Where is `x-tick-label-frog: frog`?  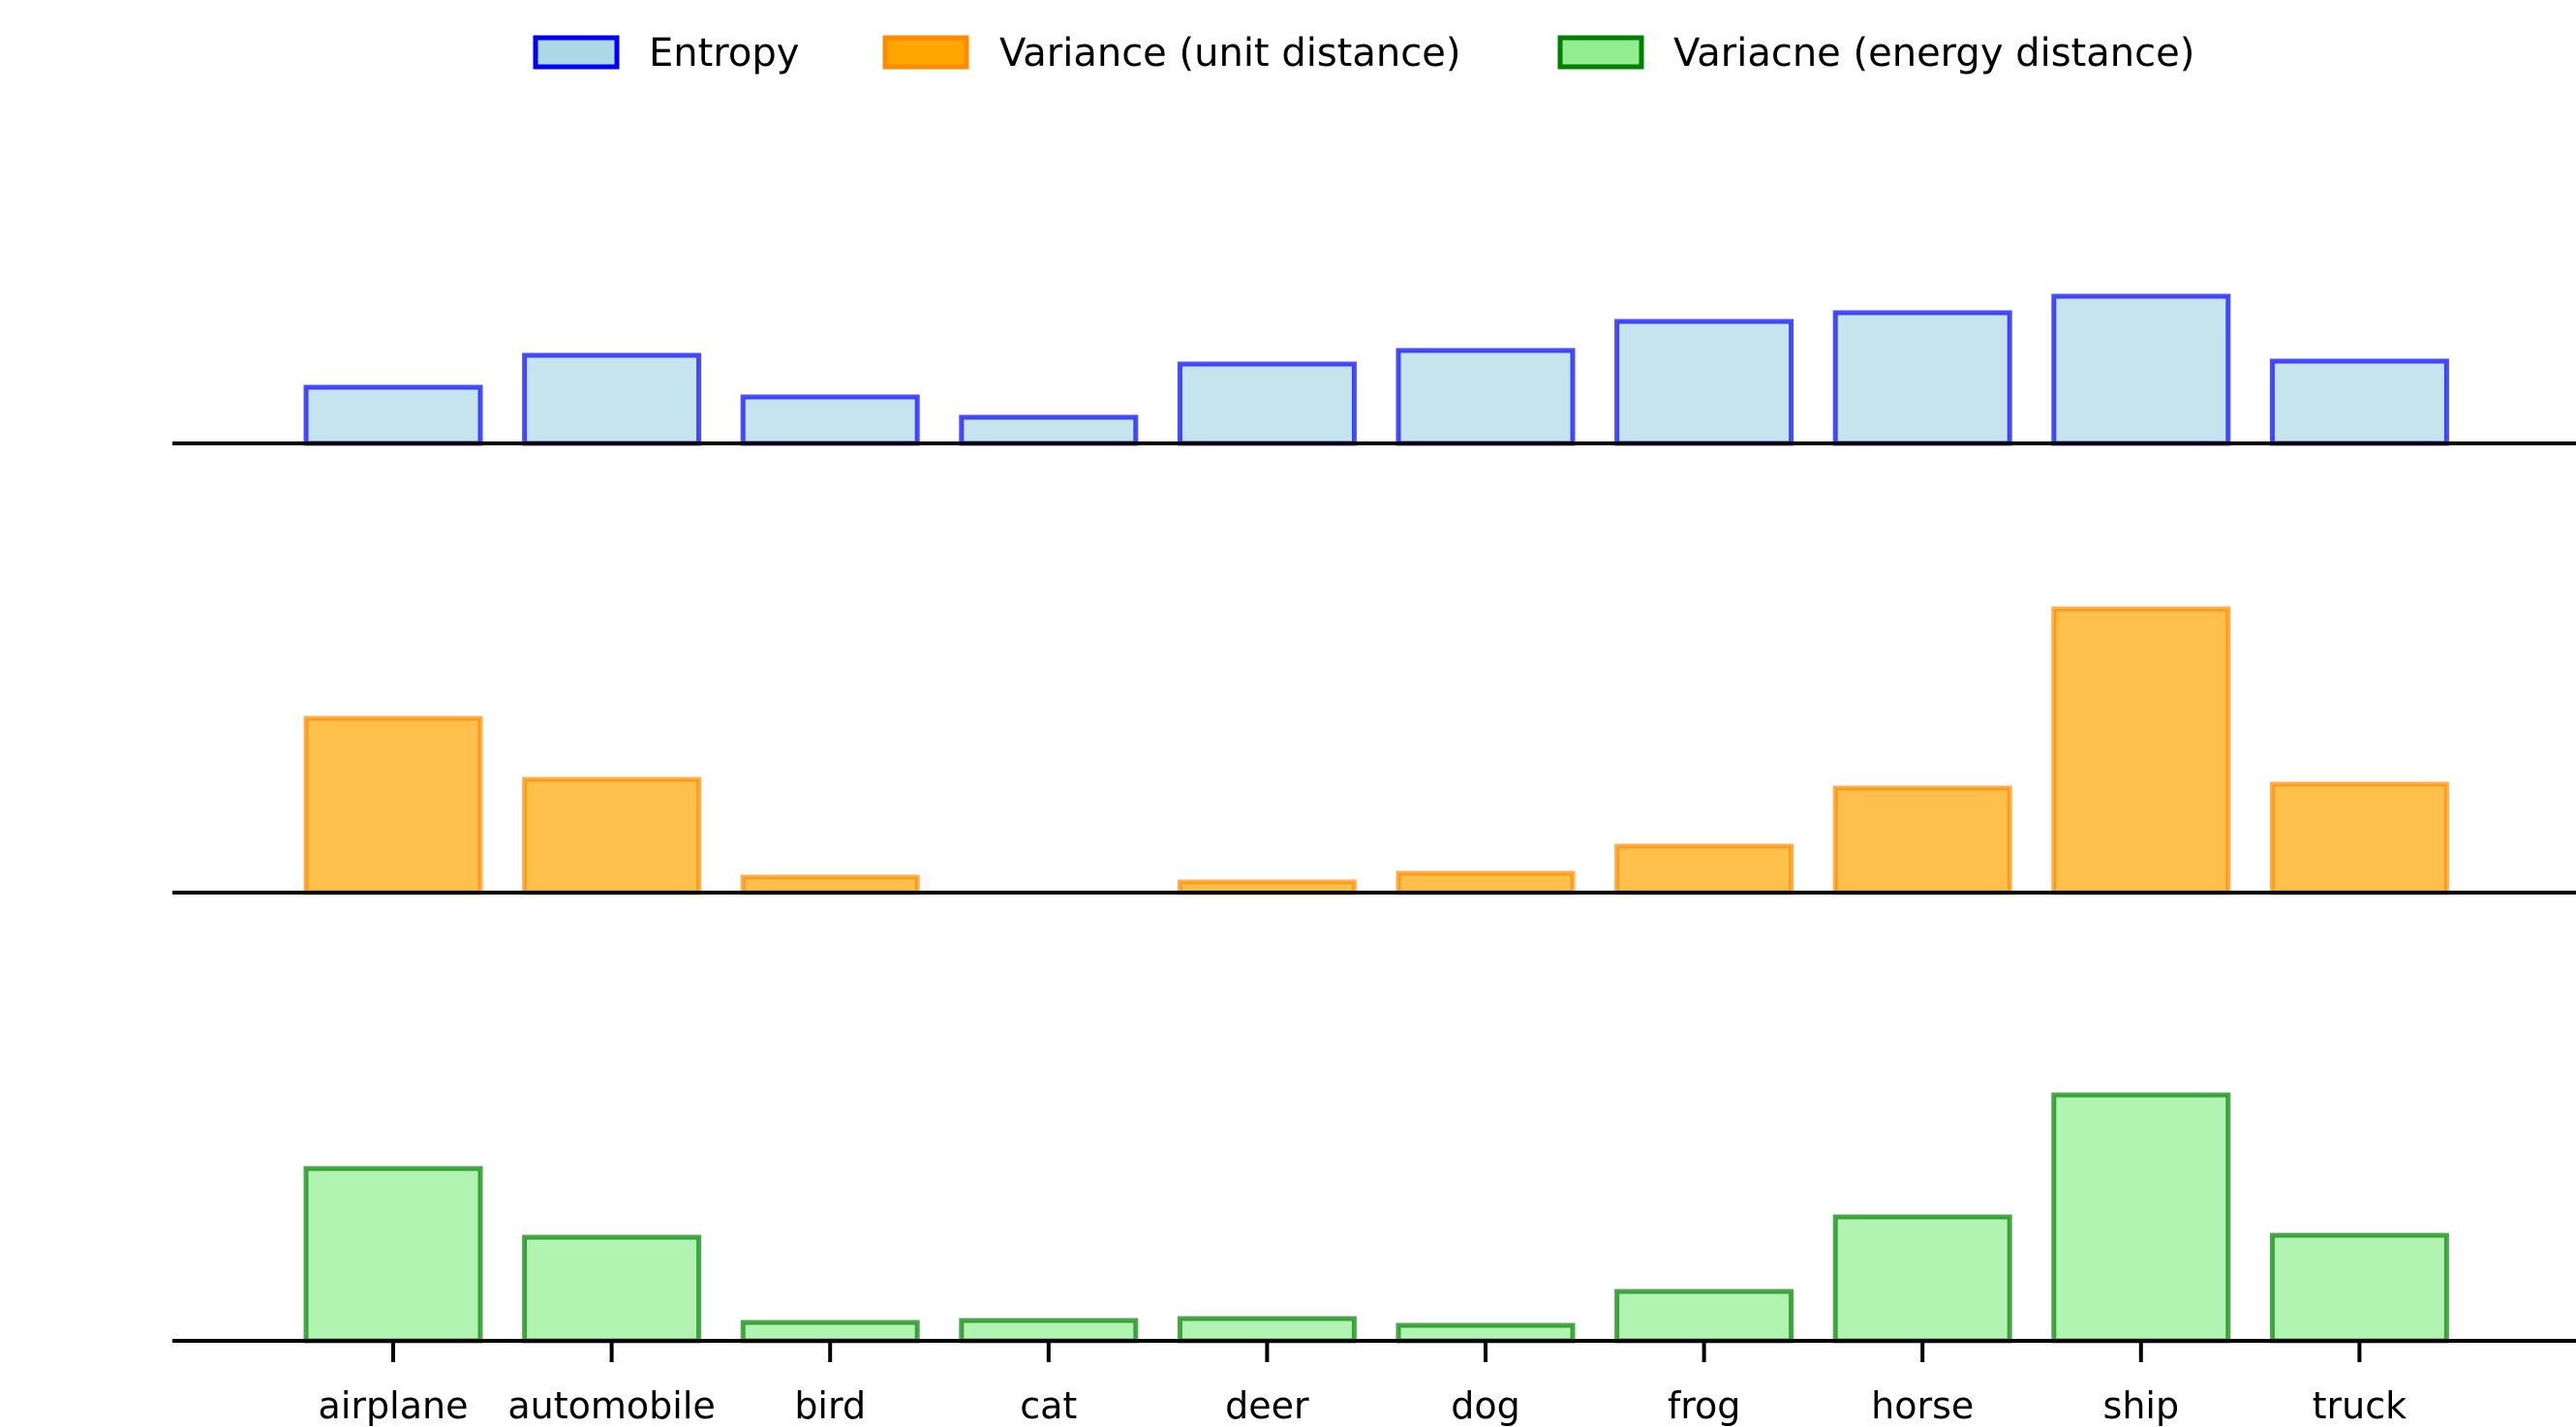 x-tick-label-frog: frog is located at coordinates (1704, 1406).